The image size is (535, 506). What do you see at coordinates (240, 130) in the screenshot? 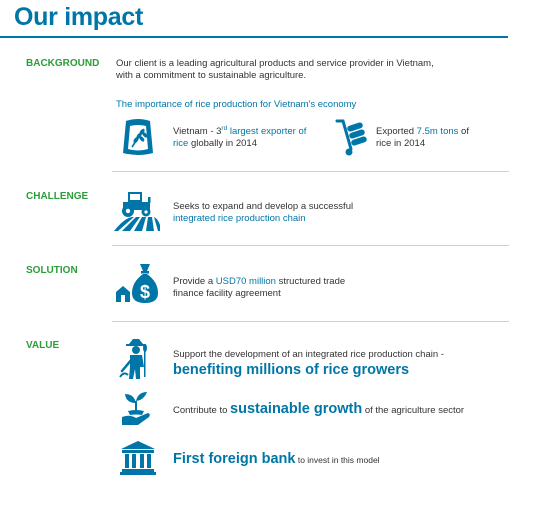
I see `fact1-line1: Vietnam - 3rd largest exporter of` at bounding box center [240, 130].